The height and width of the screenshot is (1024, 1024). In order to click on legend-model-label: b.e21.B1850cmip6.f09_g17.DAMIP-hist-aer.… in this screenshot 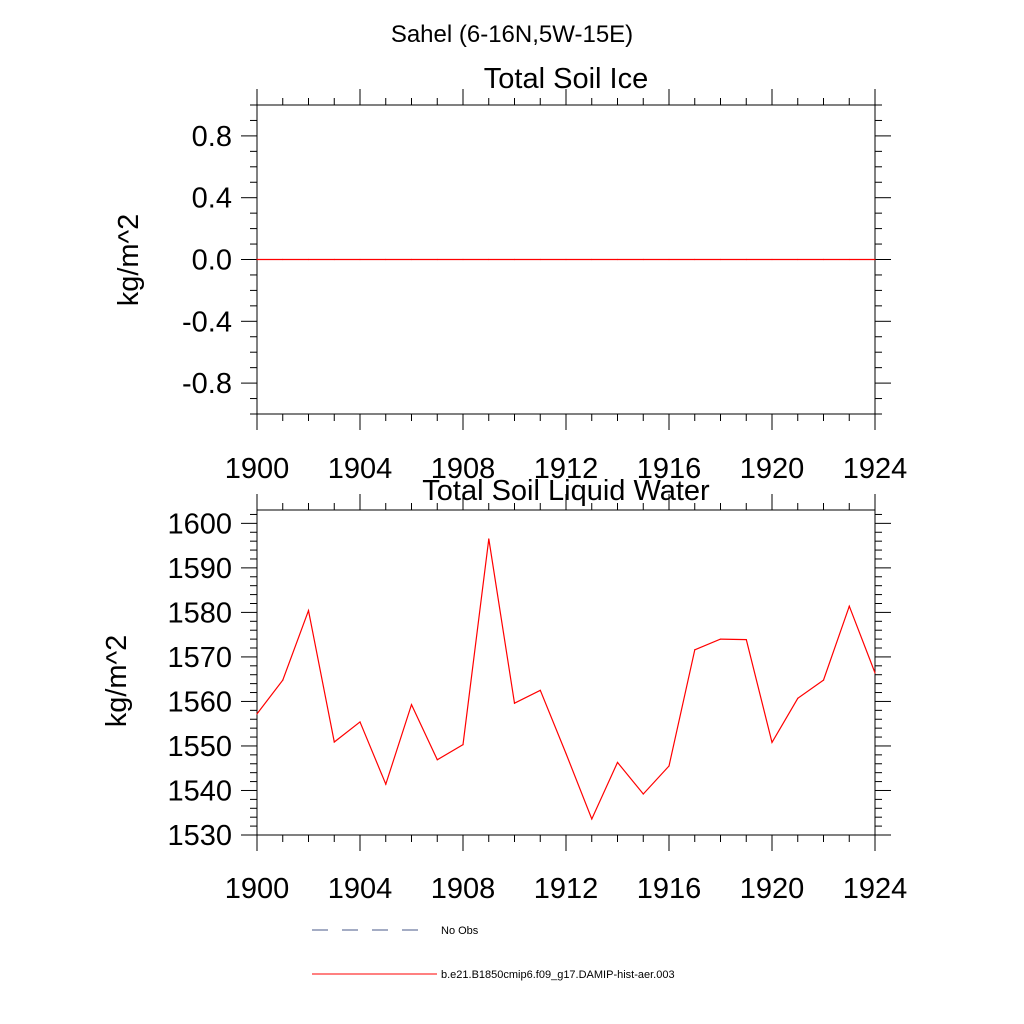, I will do `click(558, 975)`.